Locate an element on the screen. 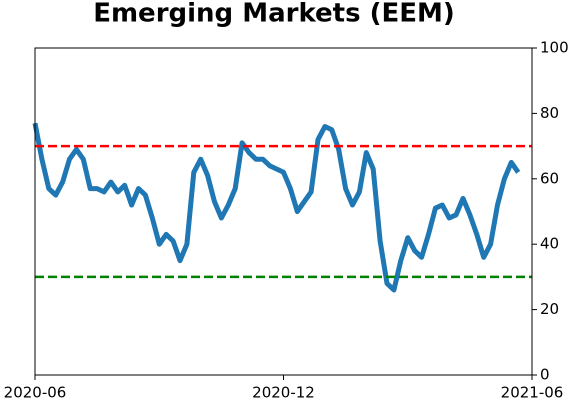 This screenshot has height=402, width=571. y-tick-label: 0 is located at coordinates (545, 375).